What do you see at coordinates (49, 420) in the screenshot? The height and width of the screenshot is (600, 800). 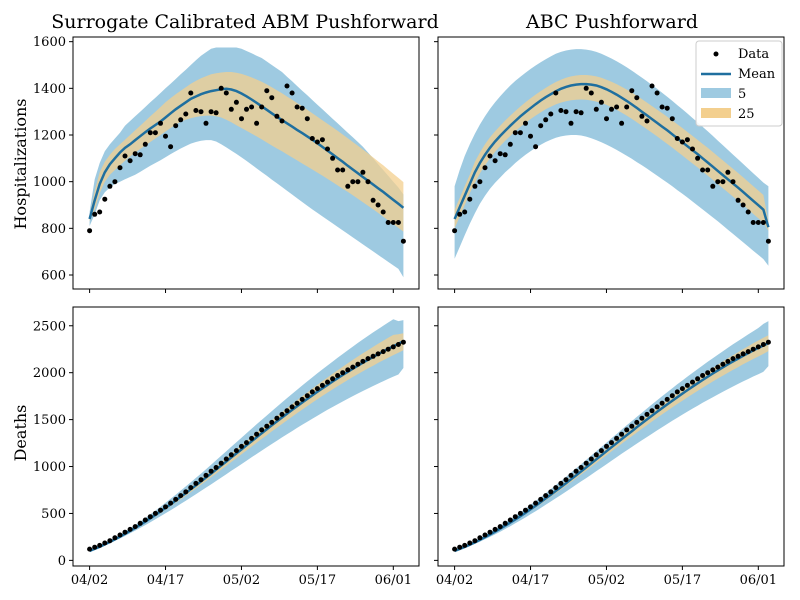 I see `y-tick-label: 1500` at bounding box center [49, 420].